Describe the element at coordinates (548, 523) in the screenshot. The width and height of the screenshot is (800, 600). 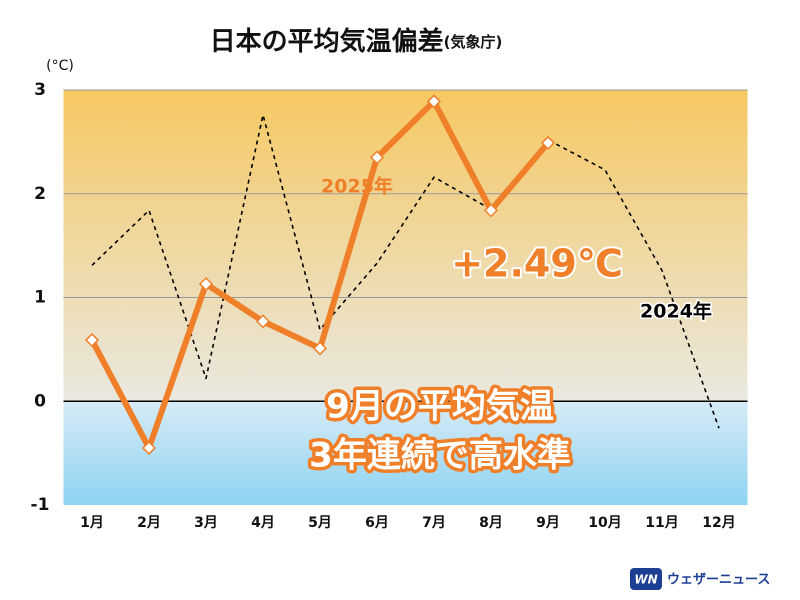
I see `x-tick-label: 9月` at that location.